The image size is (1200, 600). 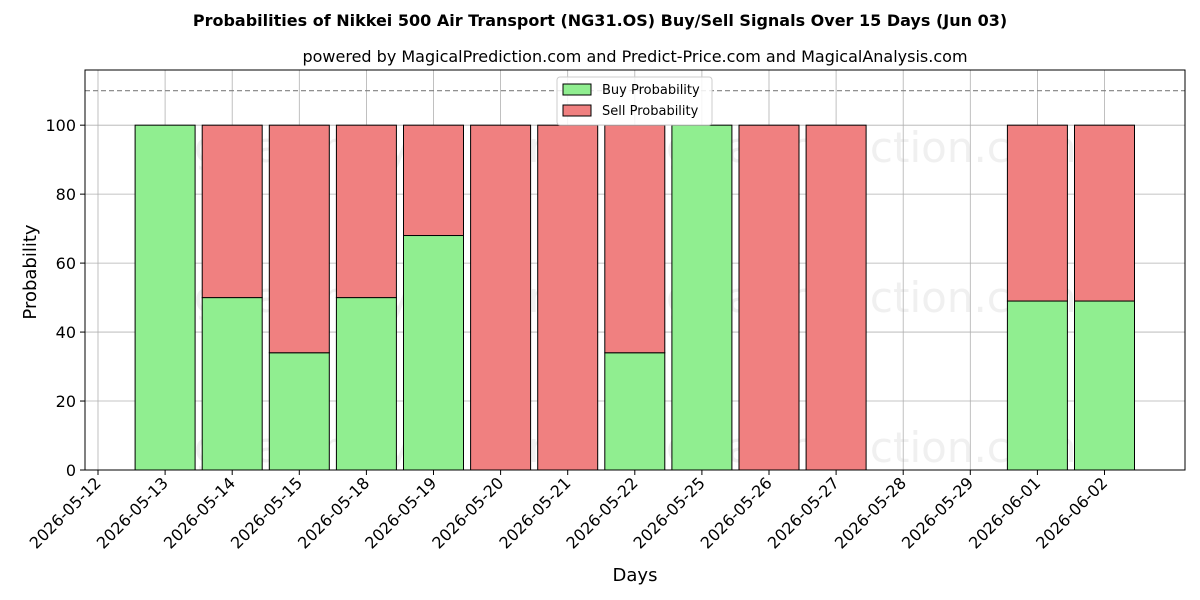 What do you see at coordinates (66, 263) in the screenshot?
I see `y-tick-label: 60` at bounding box center [66, 263].